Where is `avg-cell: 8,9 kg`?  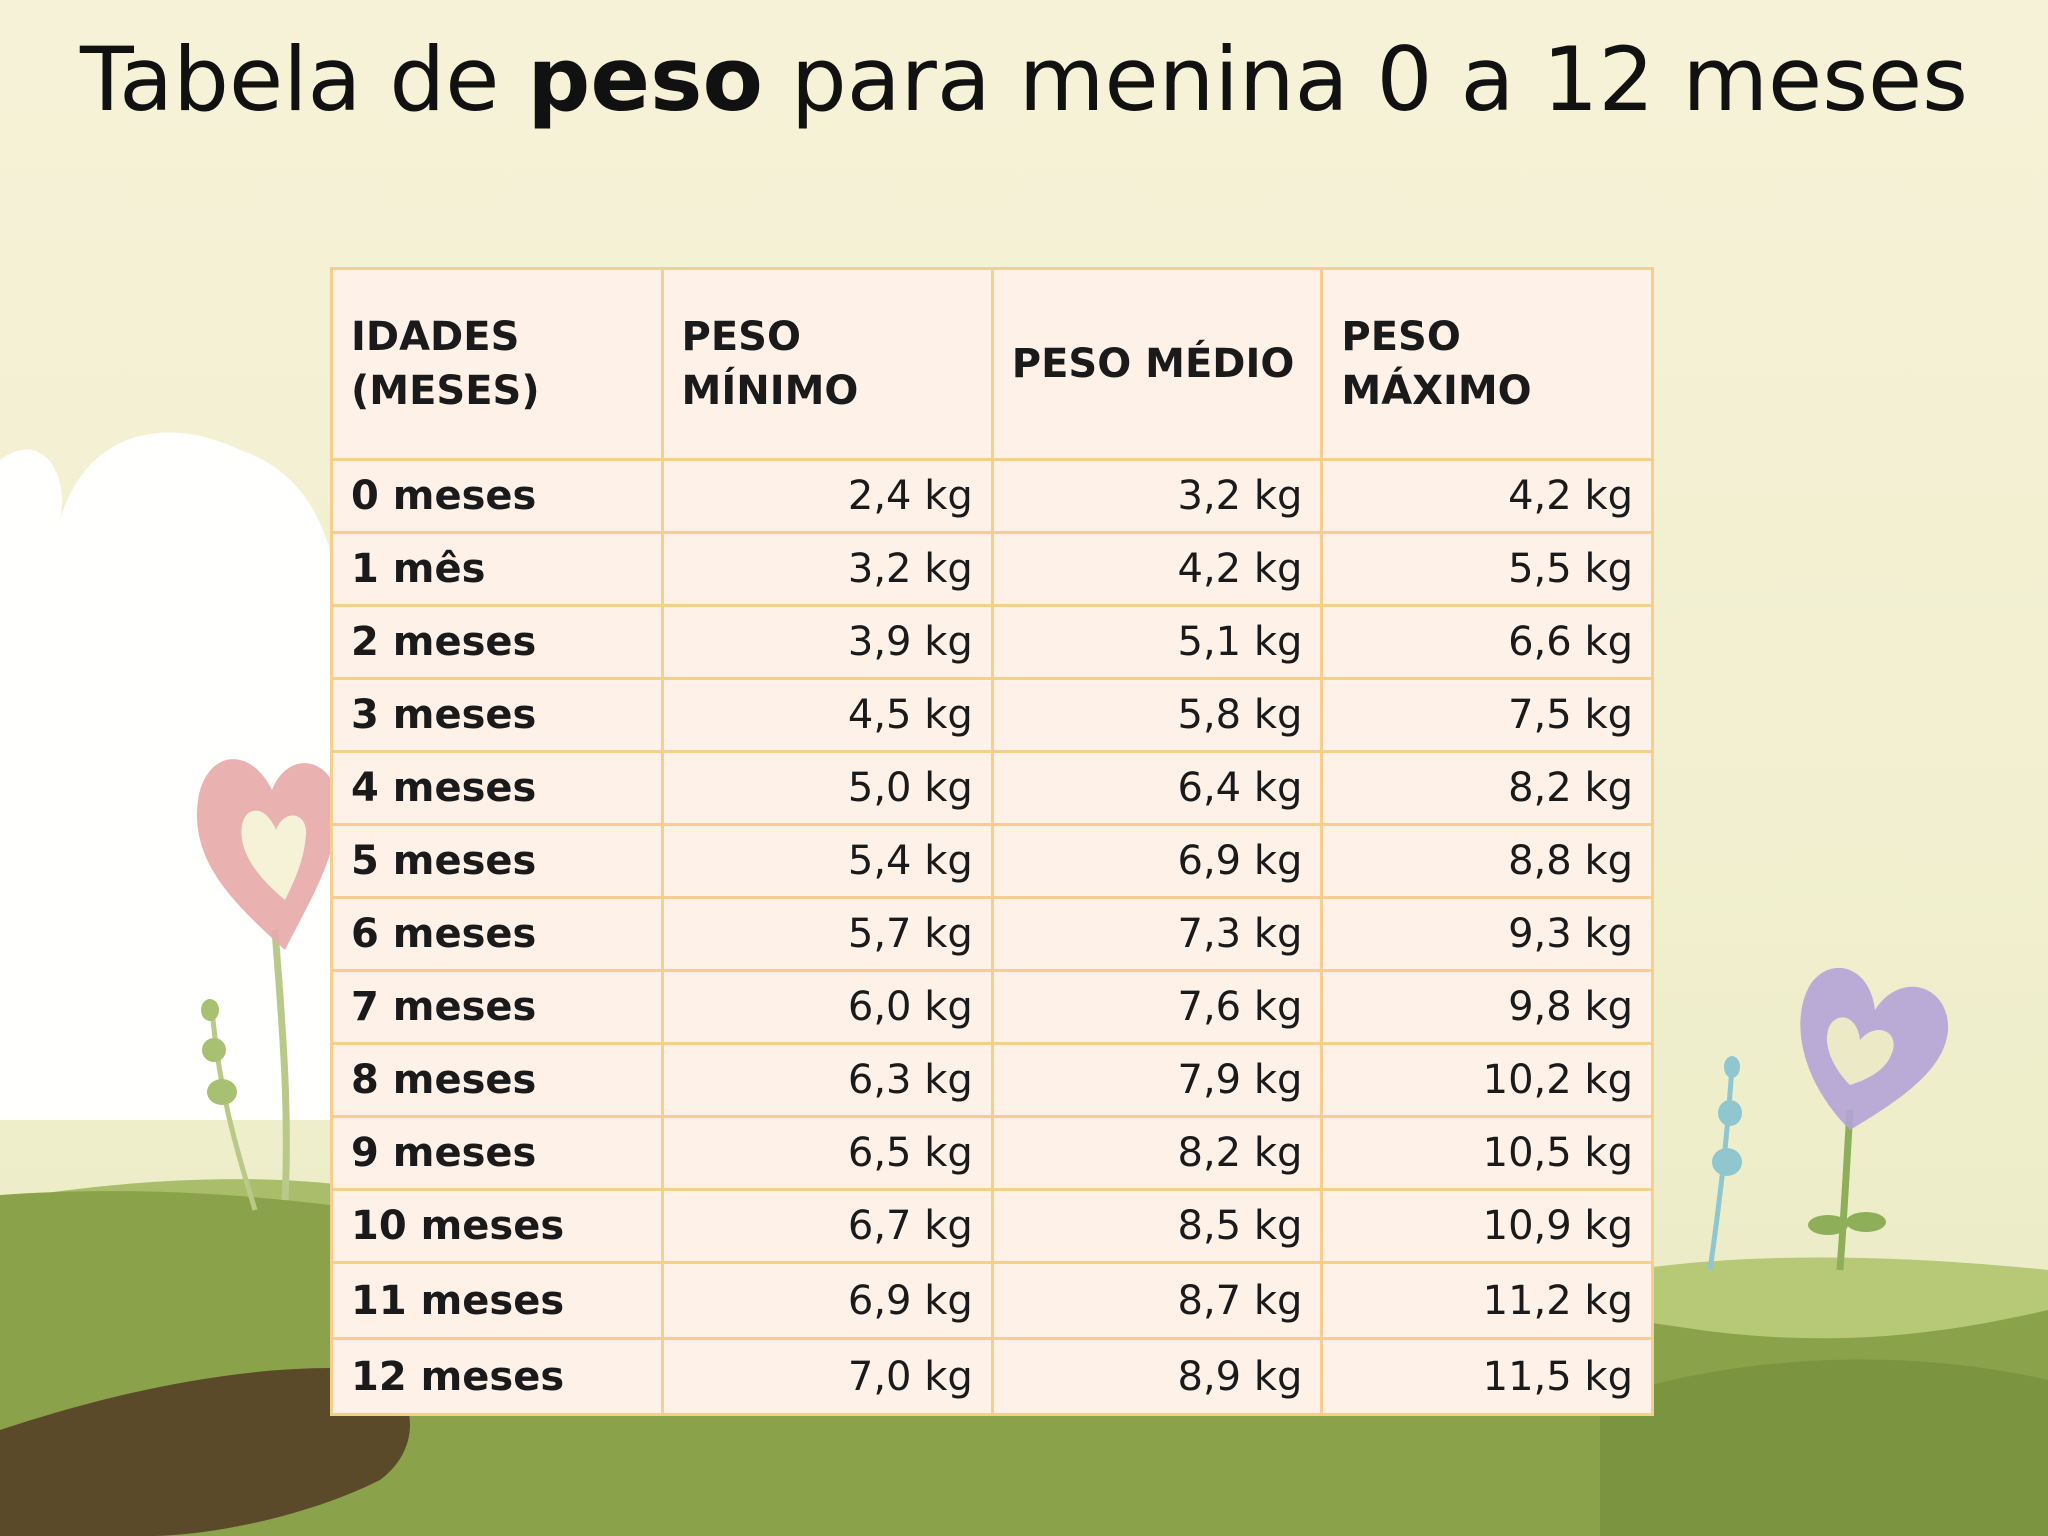
avg-cell: 8,9 kg is located at coordinates (1157, 1376).